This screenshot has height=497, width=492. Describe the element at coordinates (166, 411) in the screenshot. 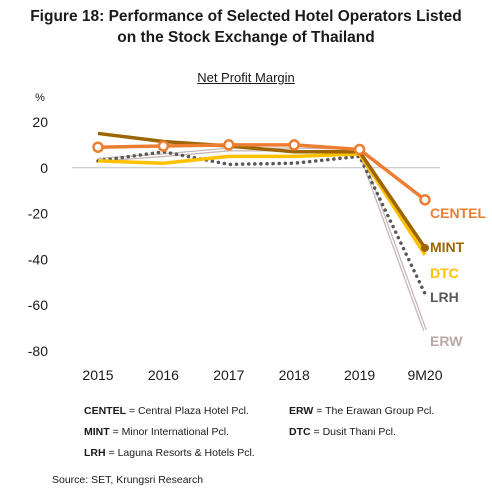

I see `legend-item-centel: CENTEL = Central Plaza Hotel Pcl.` at that location.